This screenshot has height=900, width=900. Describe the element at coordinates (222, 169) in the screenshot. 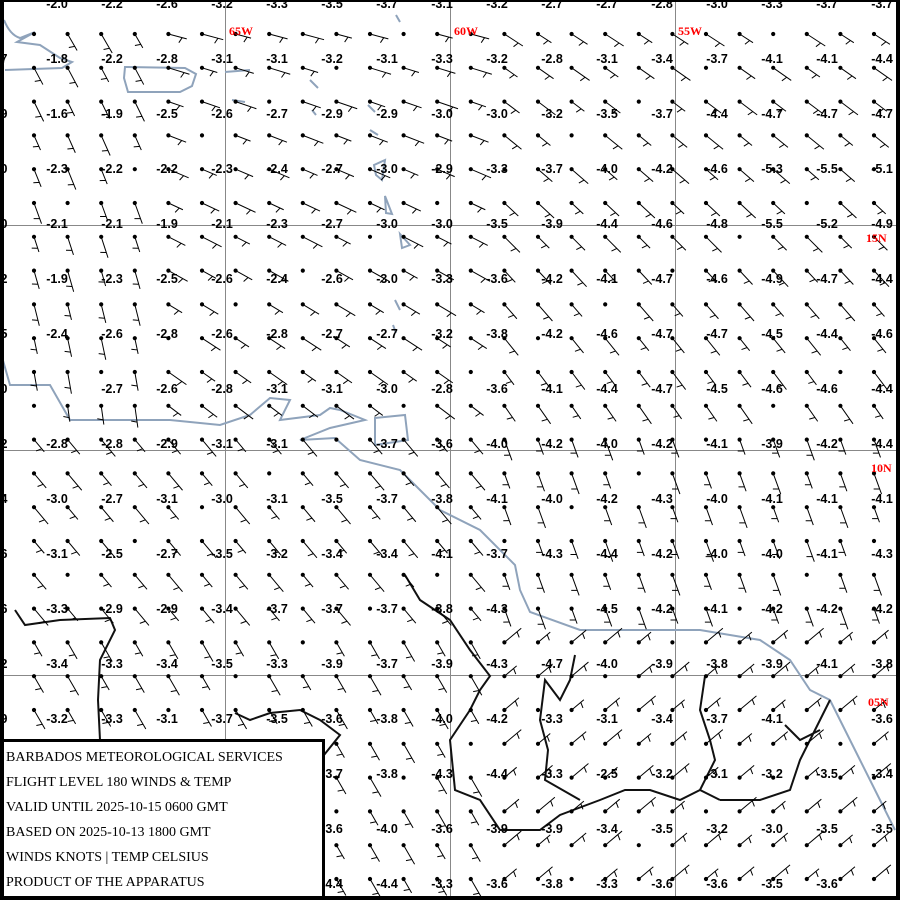

I see `temperature-value: -2.3` at that location.